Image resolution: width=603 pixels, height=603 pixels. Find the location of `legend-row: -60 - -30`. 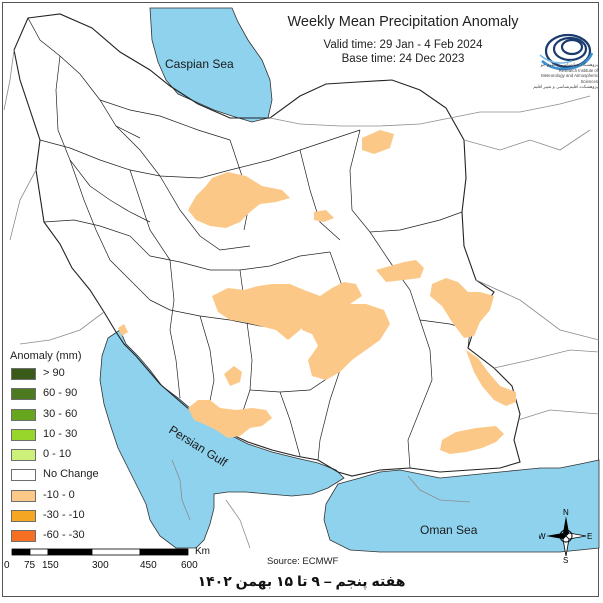

legend-row: -60 - -30 is located at coordinates (64, 537).